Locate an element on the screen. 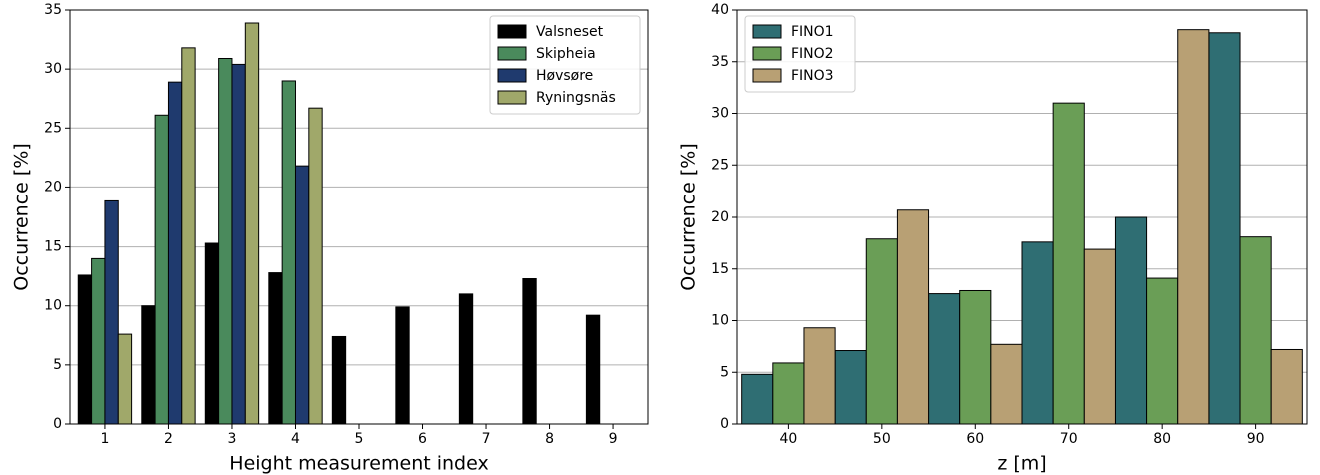 The image size is (1320, 475). x-tick-label: 9 is located at coordinates (613, 439).